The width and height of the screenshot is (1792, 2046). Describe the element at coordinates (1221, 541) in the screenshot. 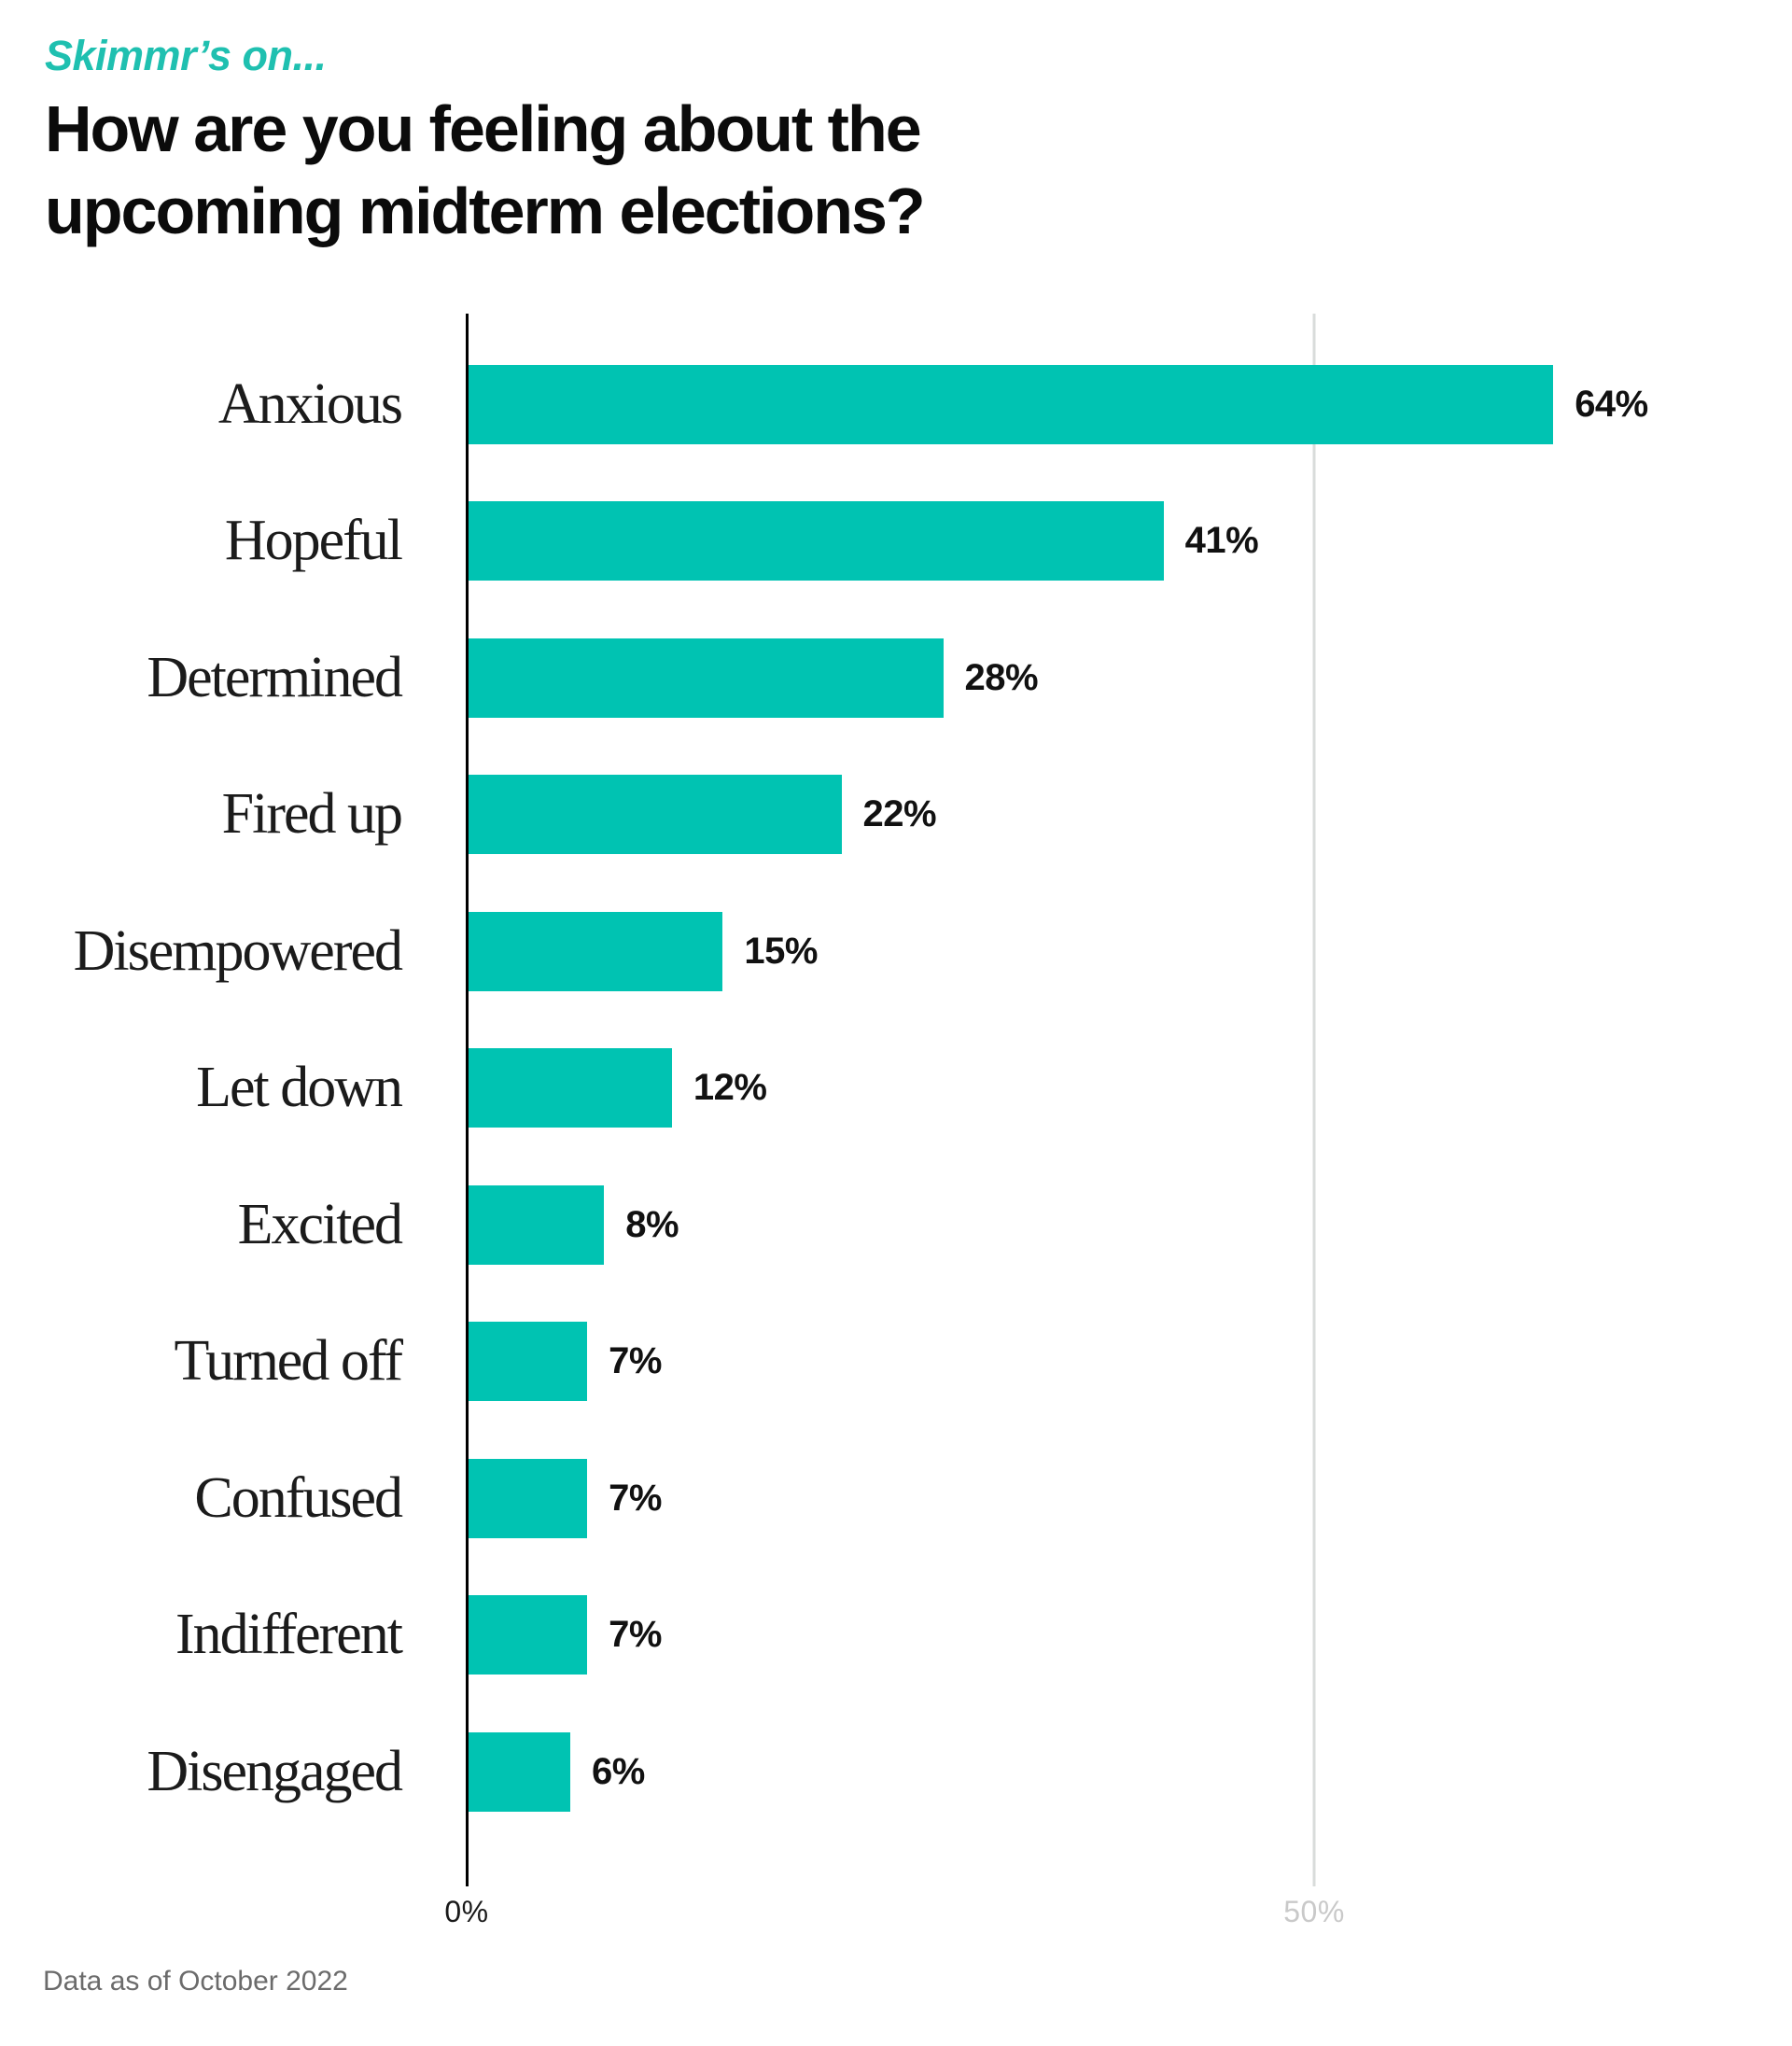

I see `value-label: 41%` at that location.